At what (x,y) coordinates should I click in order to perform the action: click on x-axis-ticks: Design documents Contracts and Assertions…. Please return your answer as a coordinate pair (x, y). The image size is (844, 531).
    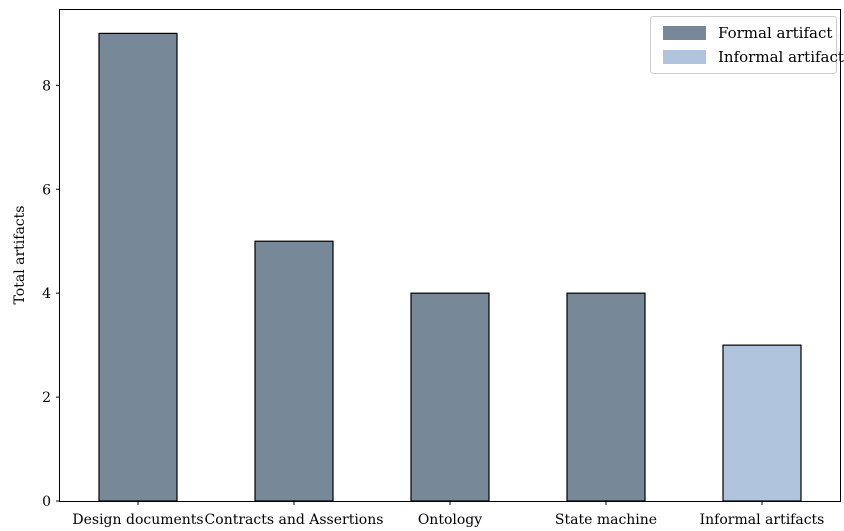
    Looking at the image, I should click on (448, 514).